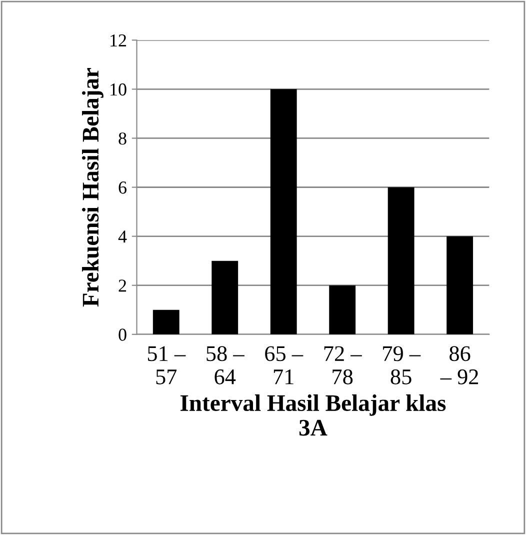  Describe the element at coordinates (225, 365) in the screenshot. I see `x-tick-label: 58 – 64` at that location.